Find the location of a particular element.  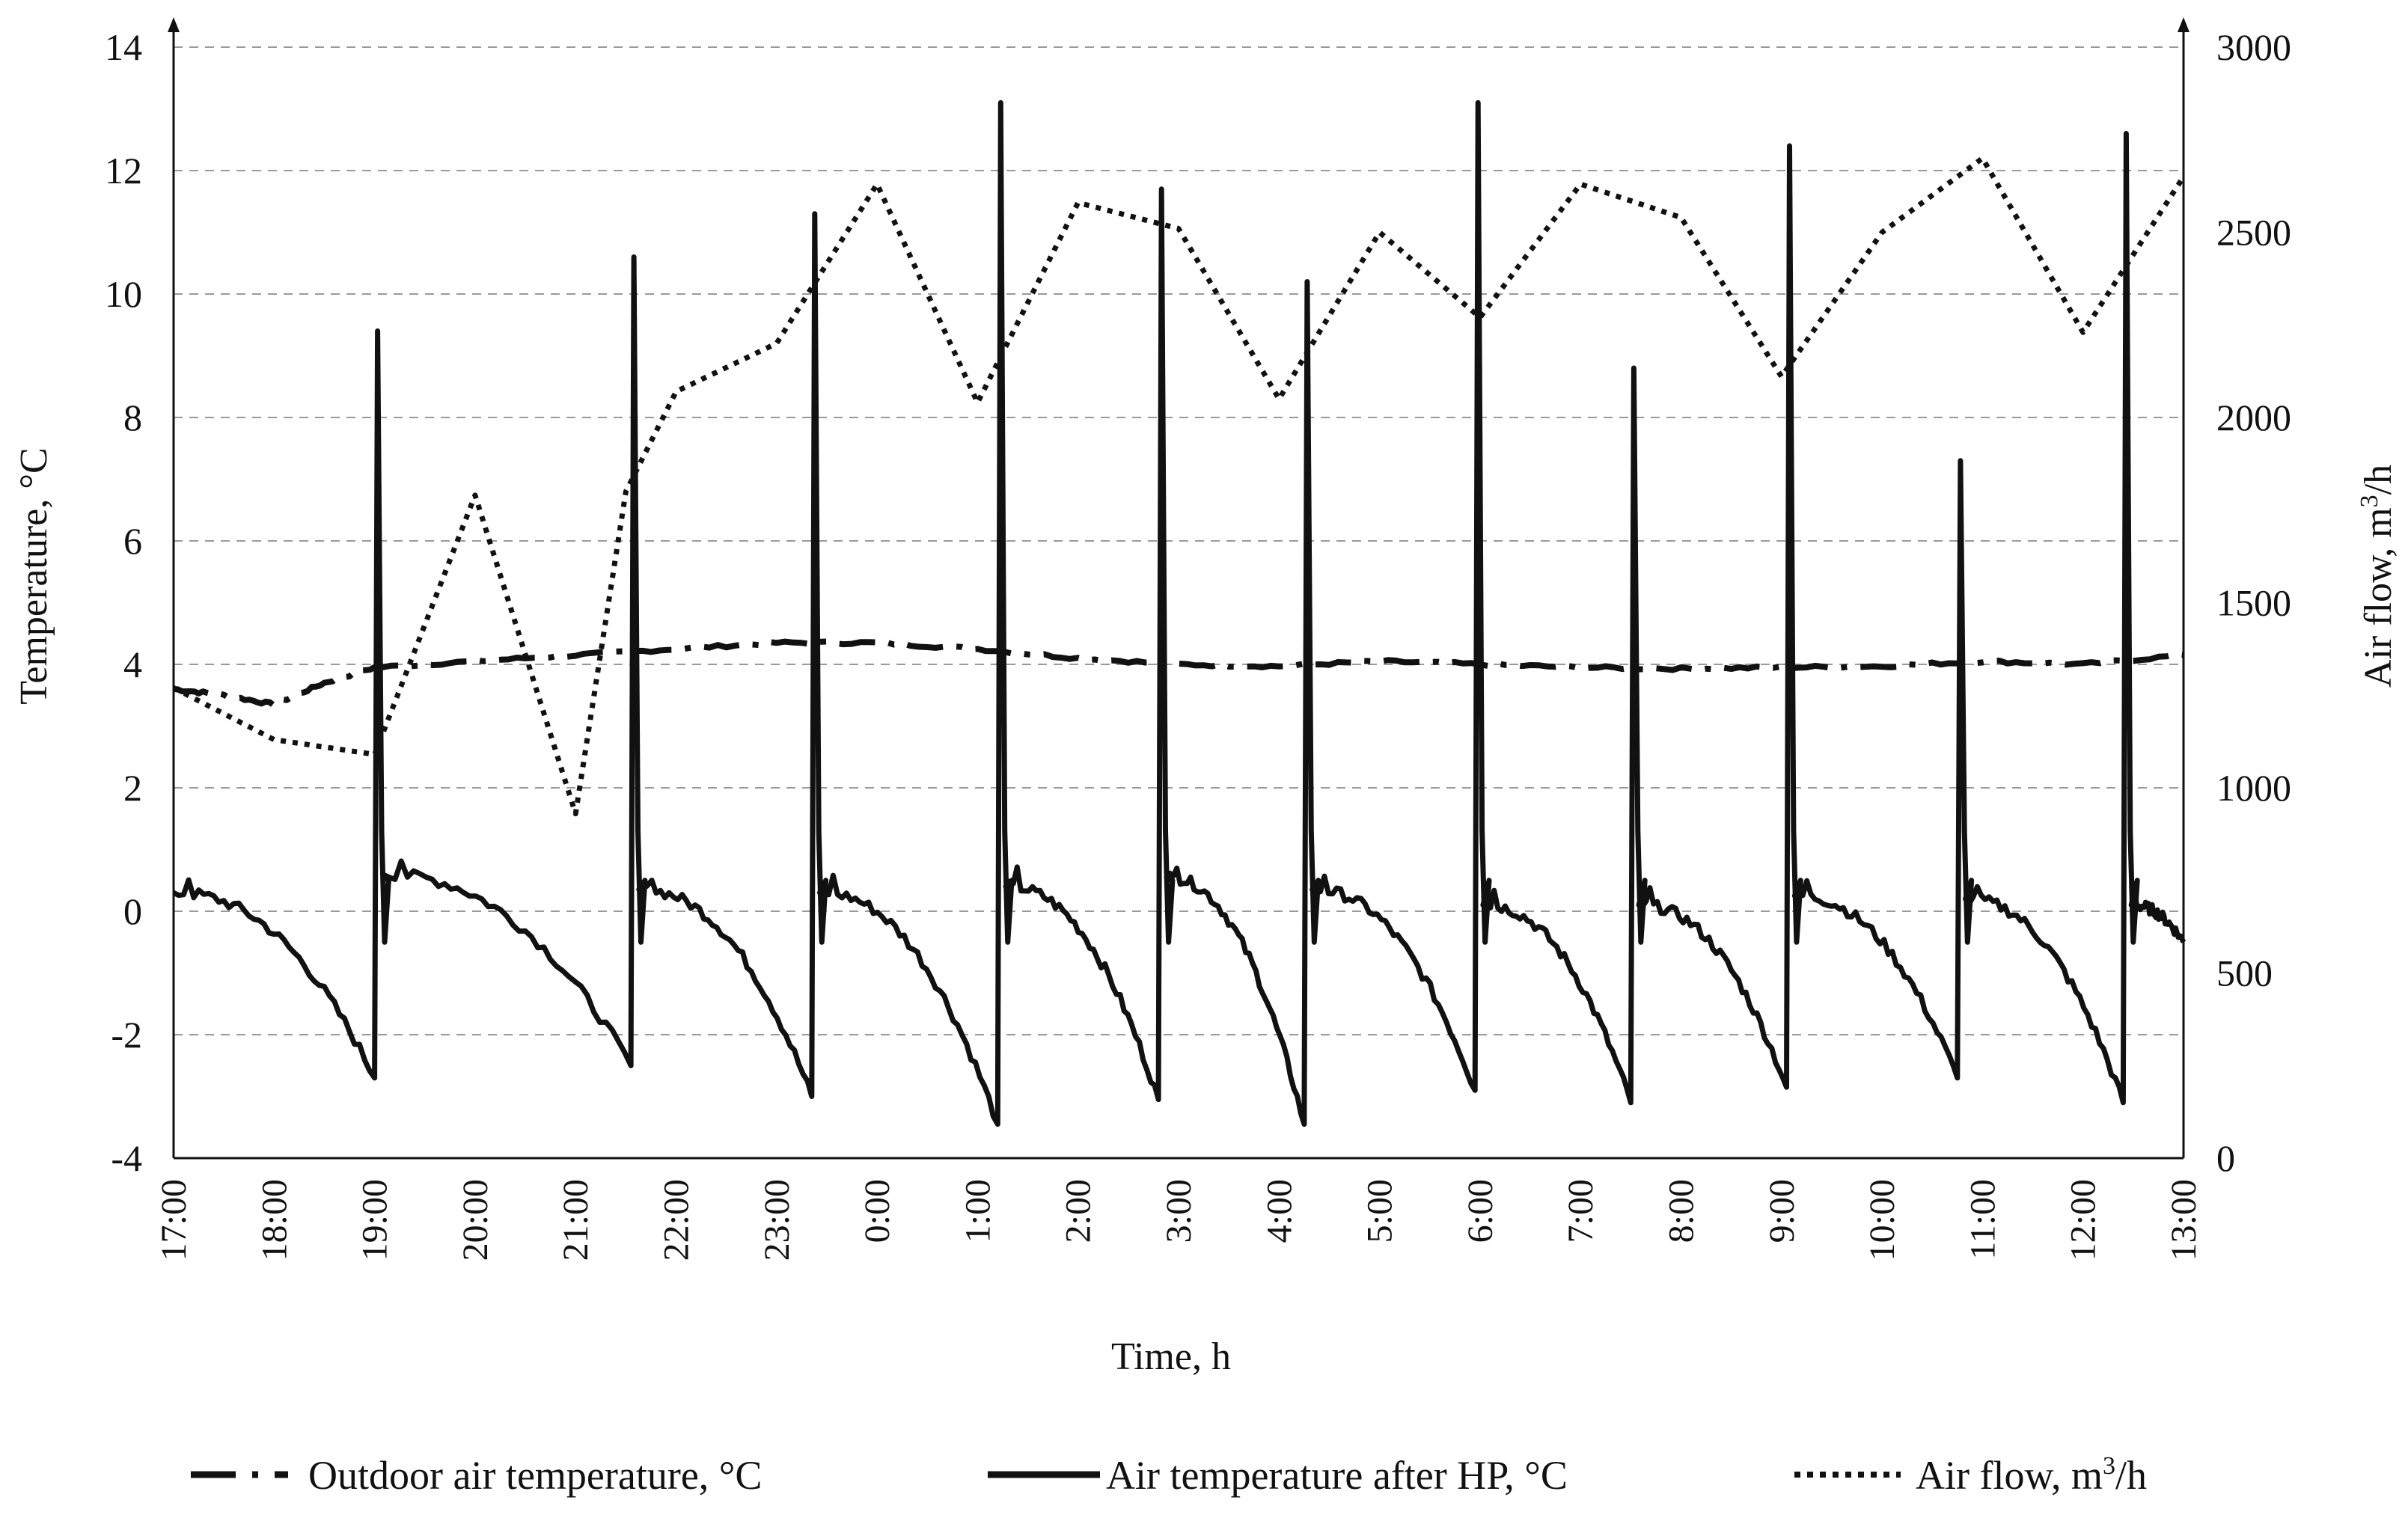

x-tick-label: 13:00 is located at coordinates (2184, 1220).